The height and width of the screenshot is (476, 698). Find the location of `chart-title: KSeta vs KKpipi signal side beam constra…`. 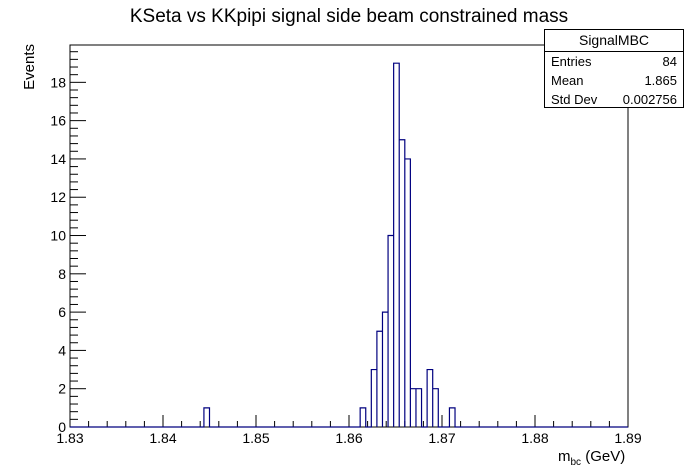

chart-title: KSeta vs KKpipi signal side beam constra… is located at coordinates (349, 16).